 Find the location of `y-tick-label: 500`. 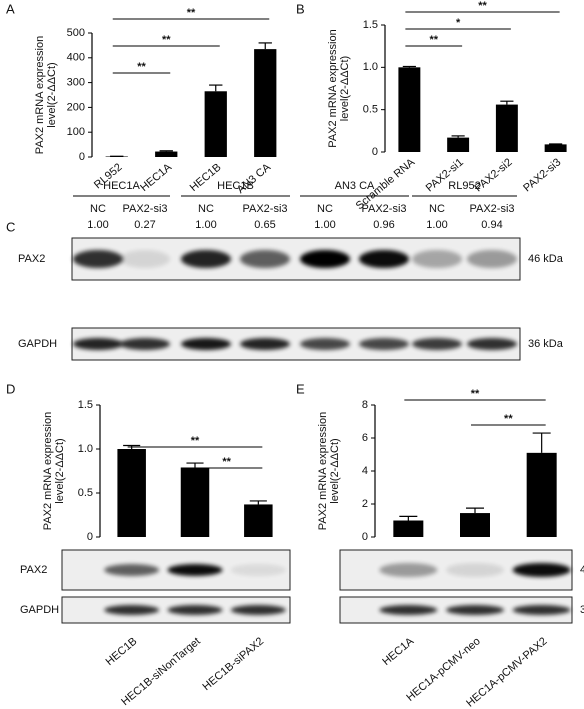

y-tick-label: 500 is located at coordinates (76, 33).